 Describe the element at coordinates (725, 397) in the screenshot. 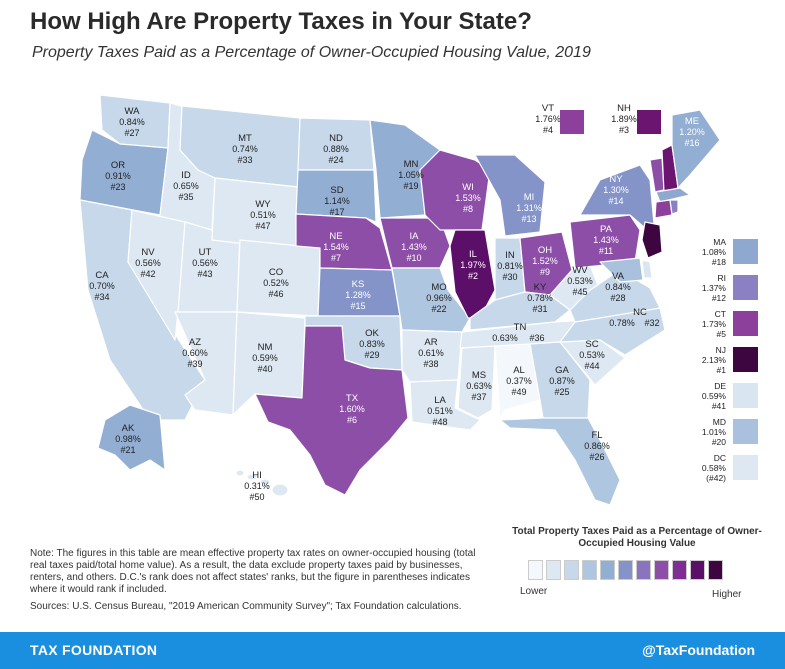

I see `callout-DE: DE 0.59% #41` at that location.